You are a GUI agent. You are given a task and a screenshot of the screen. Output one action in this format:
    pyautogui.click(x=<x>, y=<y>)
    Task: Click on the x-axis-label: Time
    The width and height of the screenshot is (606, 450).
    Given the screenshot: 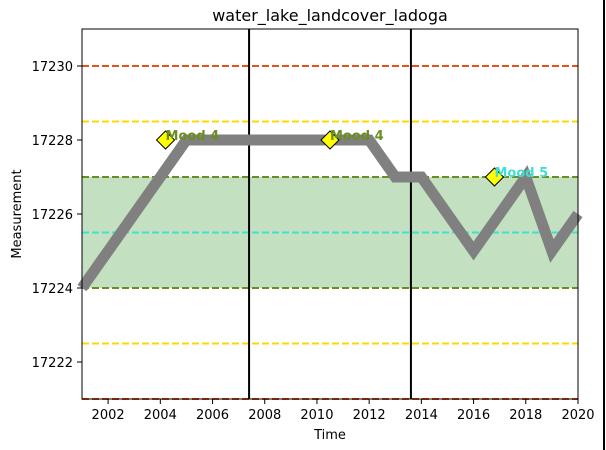 What is the action you would take?
    pyautogui.click(x=329, y=435)
    